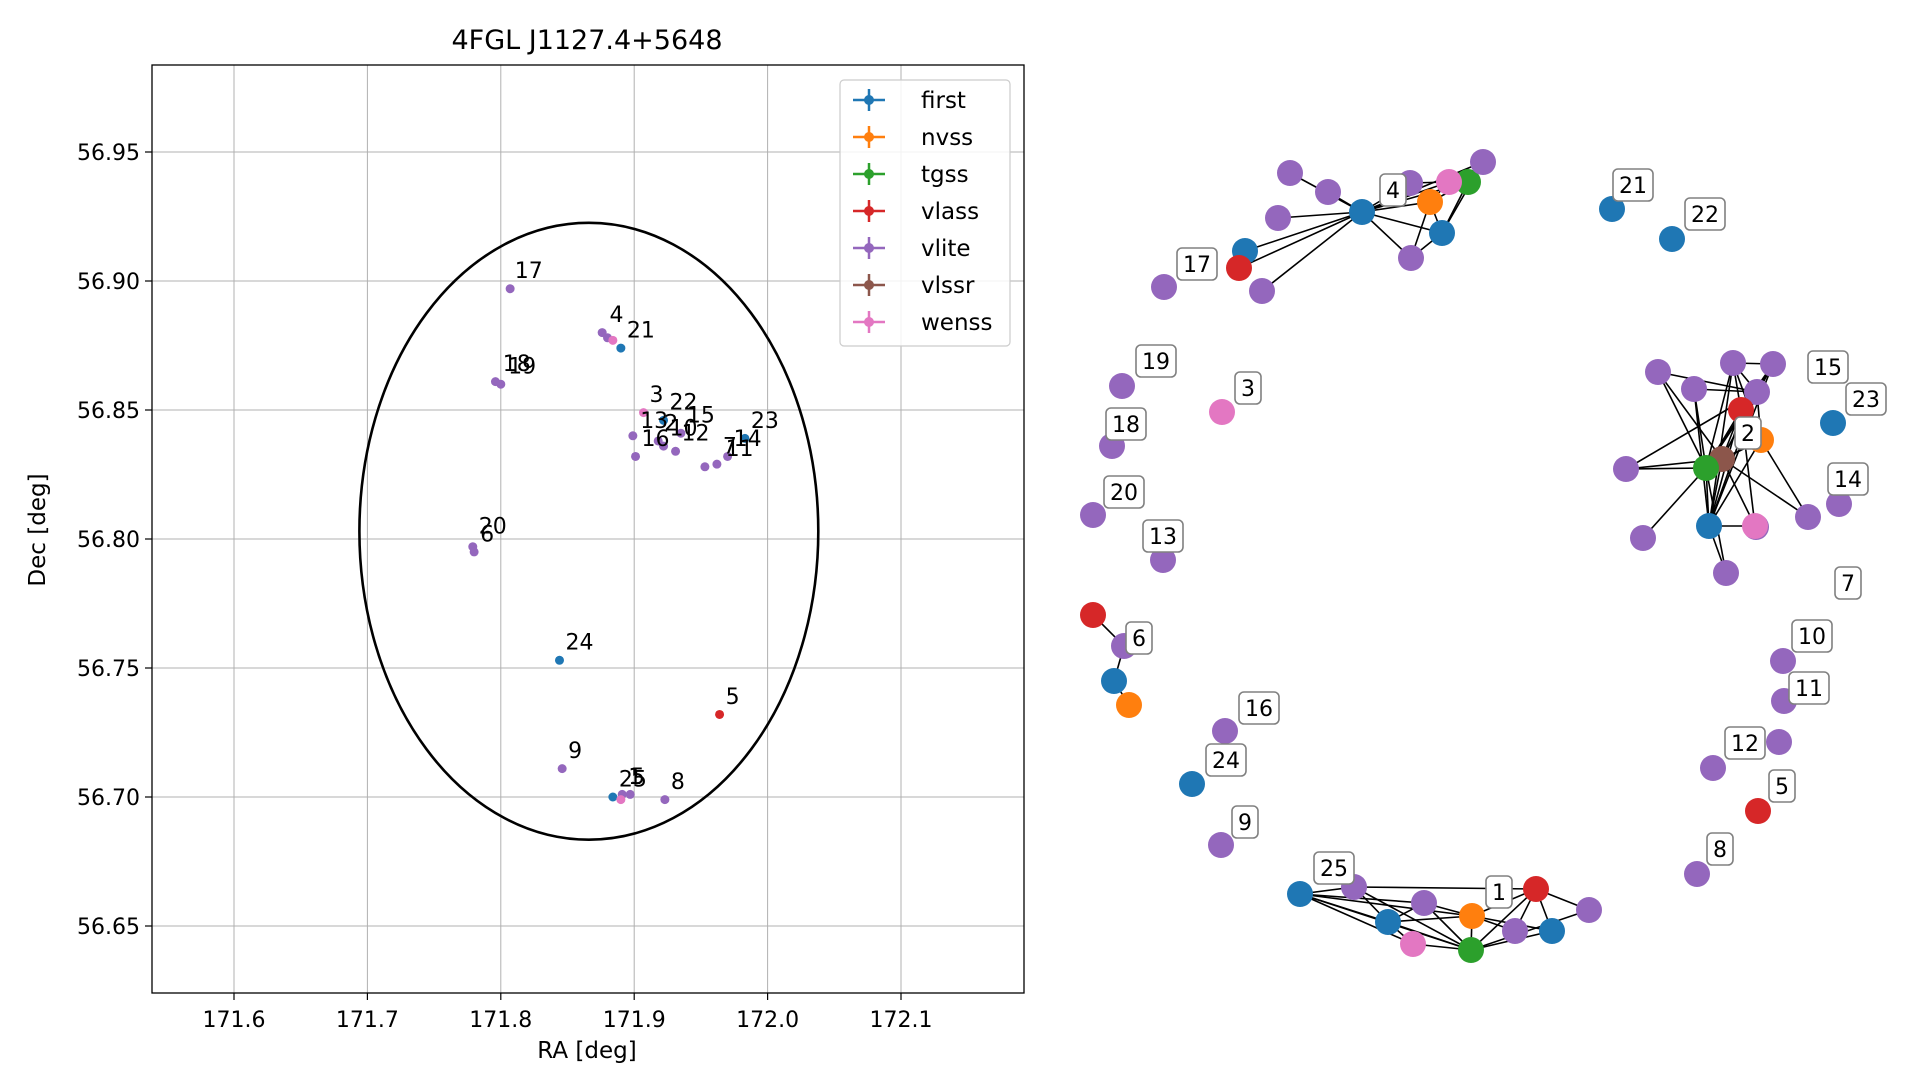 Image resolution: width=1919 pixels, height=1080 pixels. What do you see at coordinates (869, 248) in the screenshot?
I see `legend-marker-vlite` at bounding box center [869, 248].